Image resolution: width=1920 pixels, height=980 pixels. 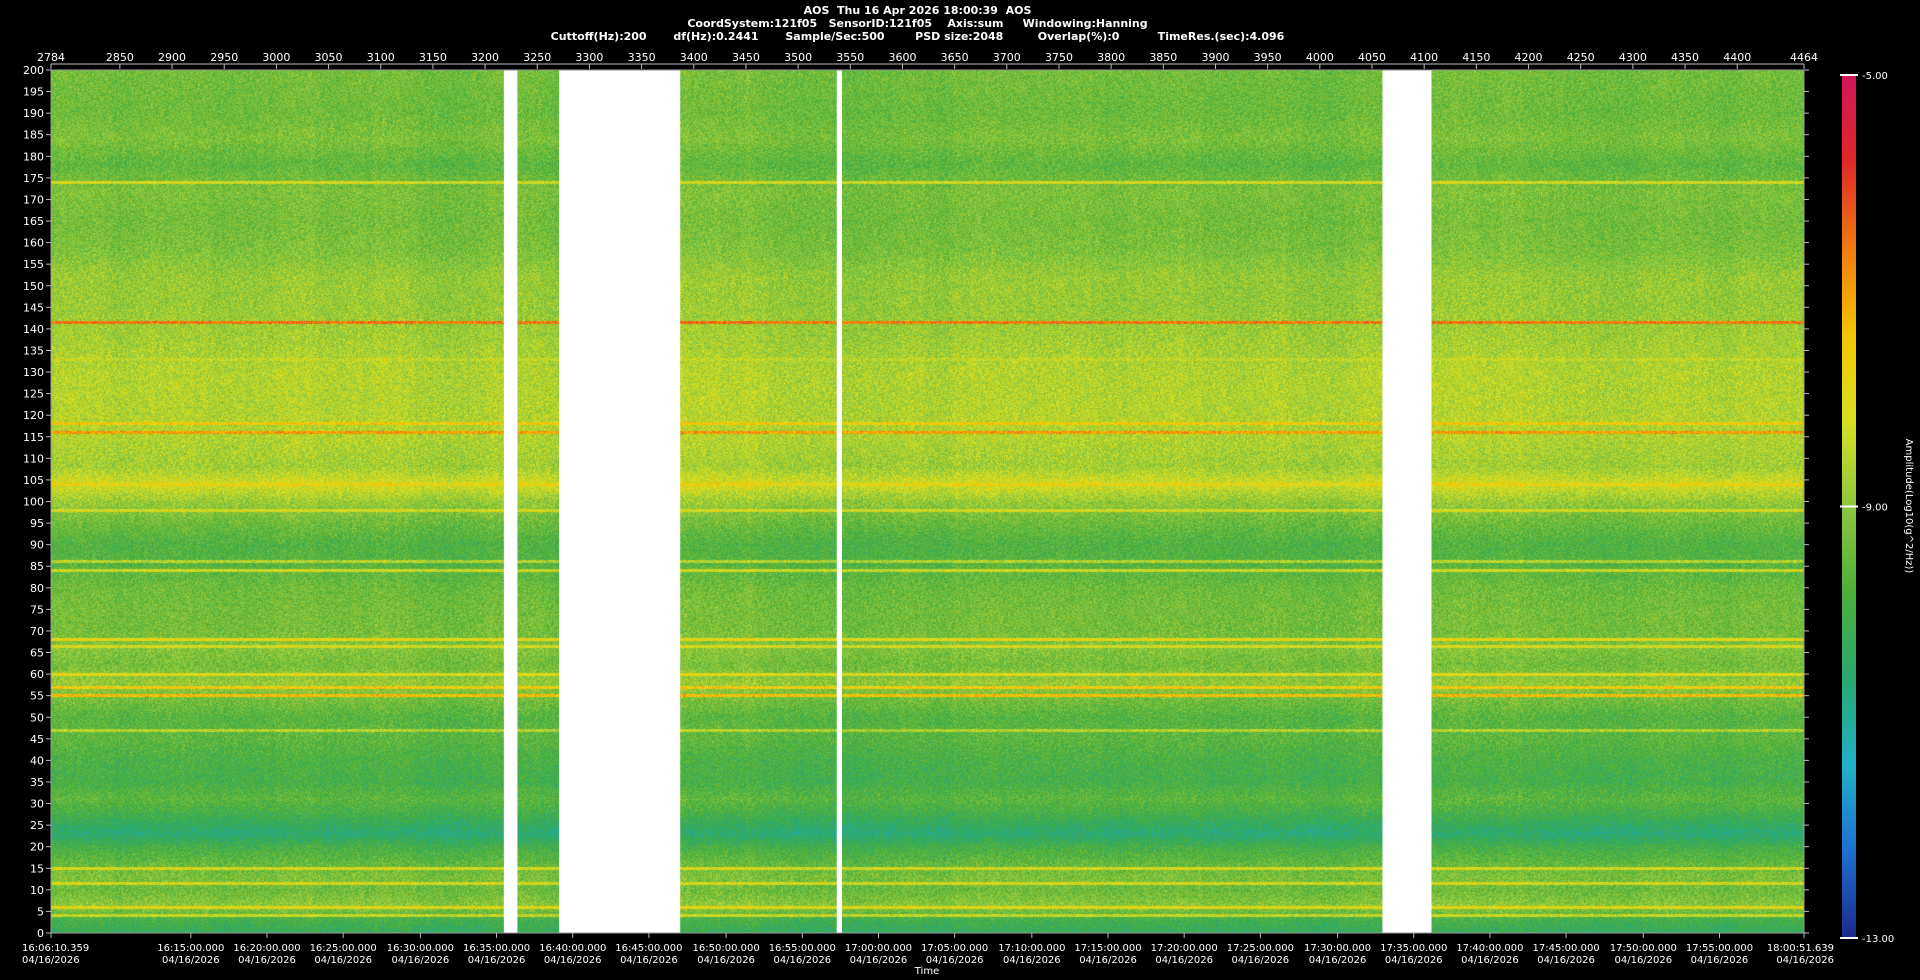 What do you see at coordinates (55, 948) in the screenshot?
I see `time-tick-label-0: 16:06:10.359` at bounding box center [55, 948].